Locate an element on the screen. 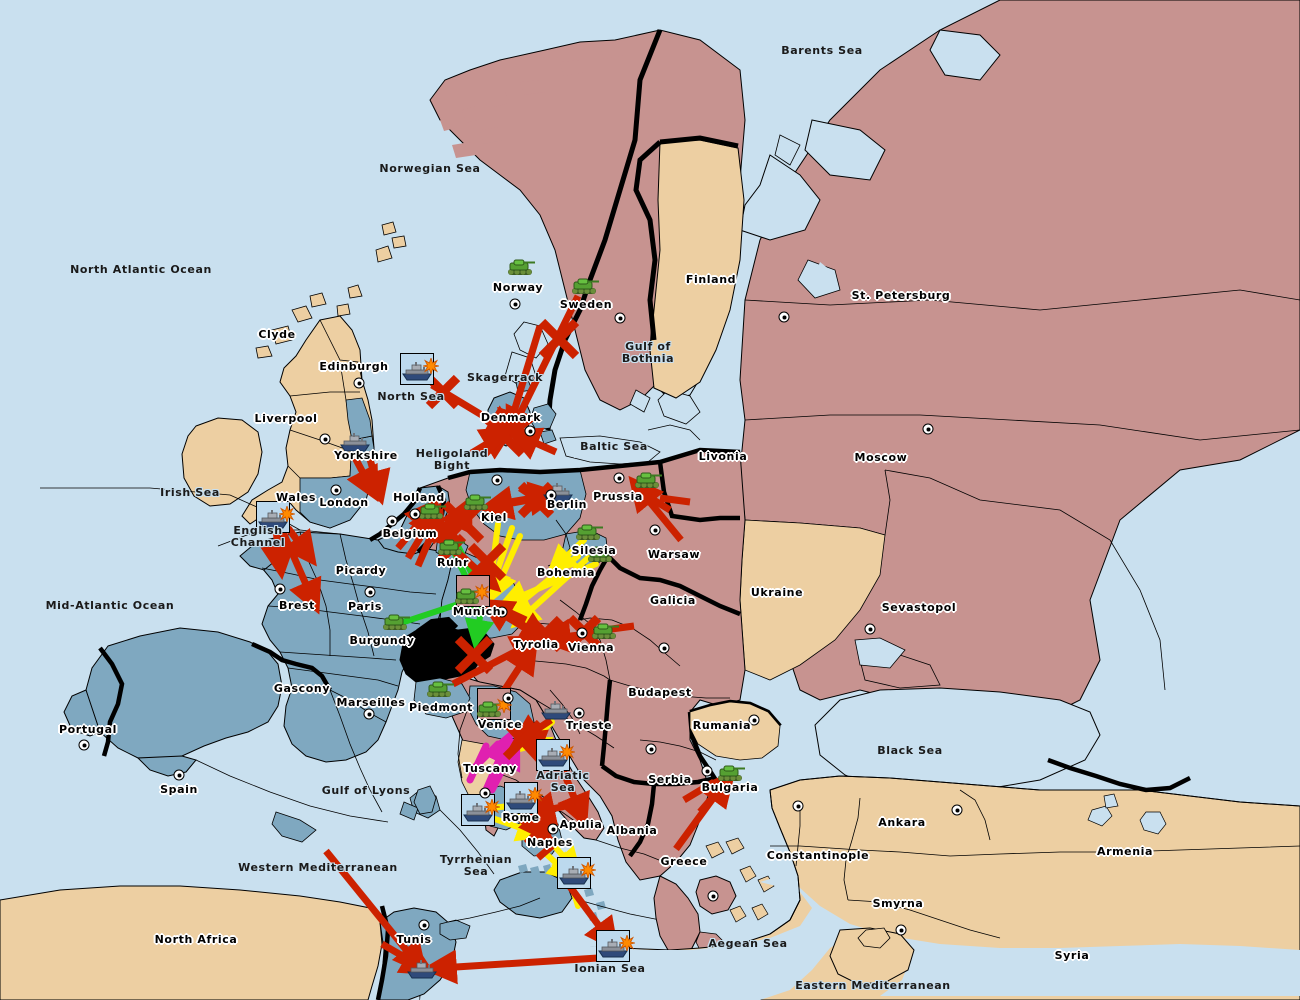 Image resolution: width=1300 pixels, height=1000 pixels. landmass-british-isles is located at coordinates (223, 384).